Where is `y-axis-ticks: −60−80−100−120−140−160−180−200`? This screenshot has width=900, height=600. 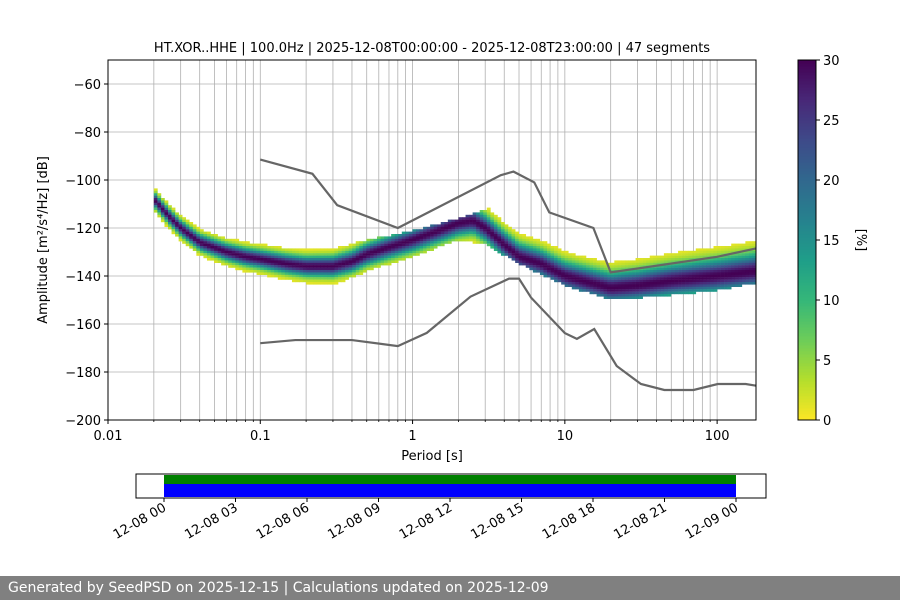
y-axis-ticks: −60−80−100−120−140−160−180−200 is located at coordinates (86, 253).